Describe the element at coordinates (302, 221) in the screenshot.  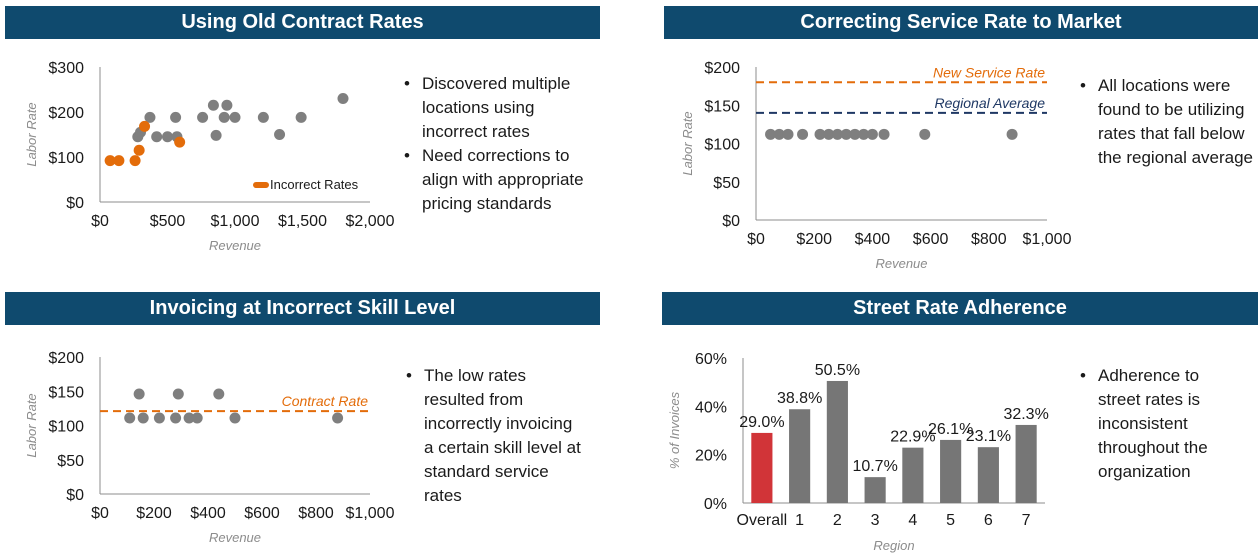
I see `x-tick-label: $1,500` at that location.